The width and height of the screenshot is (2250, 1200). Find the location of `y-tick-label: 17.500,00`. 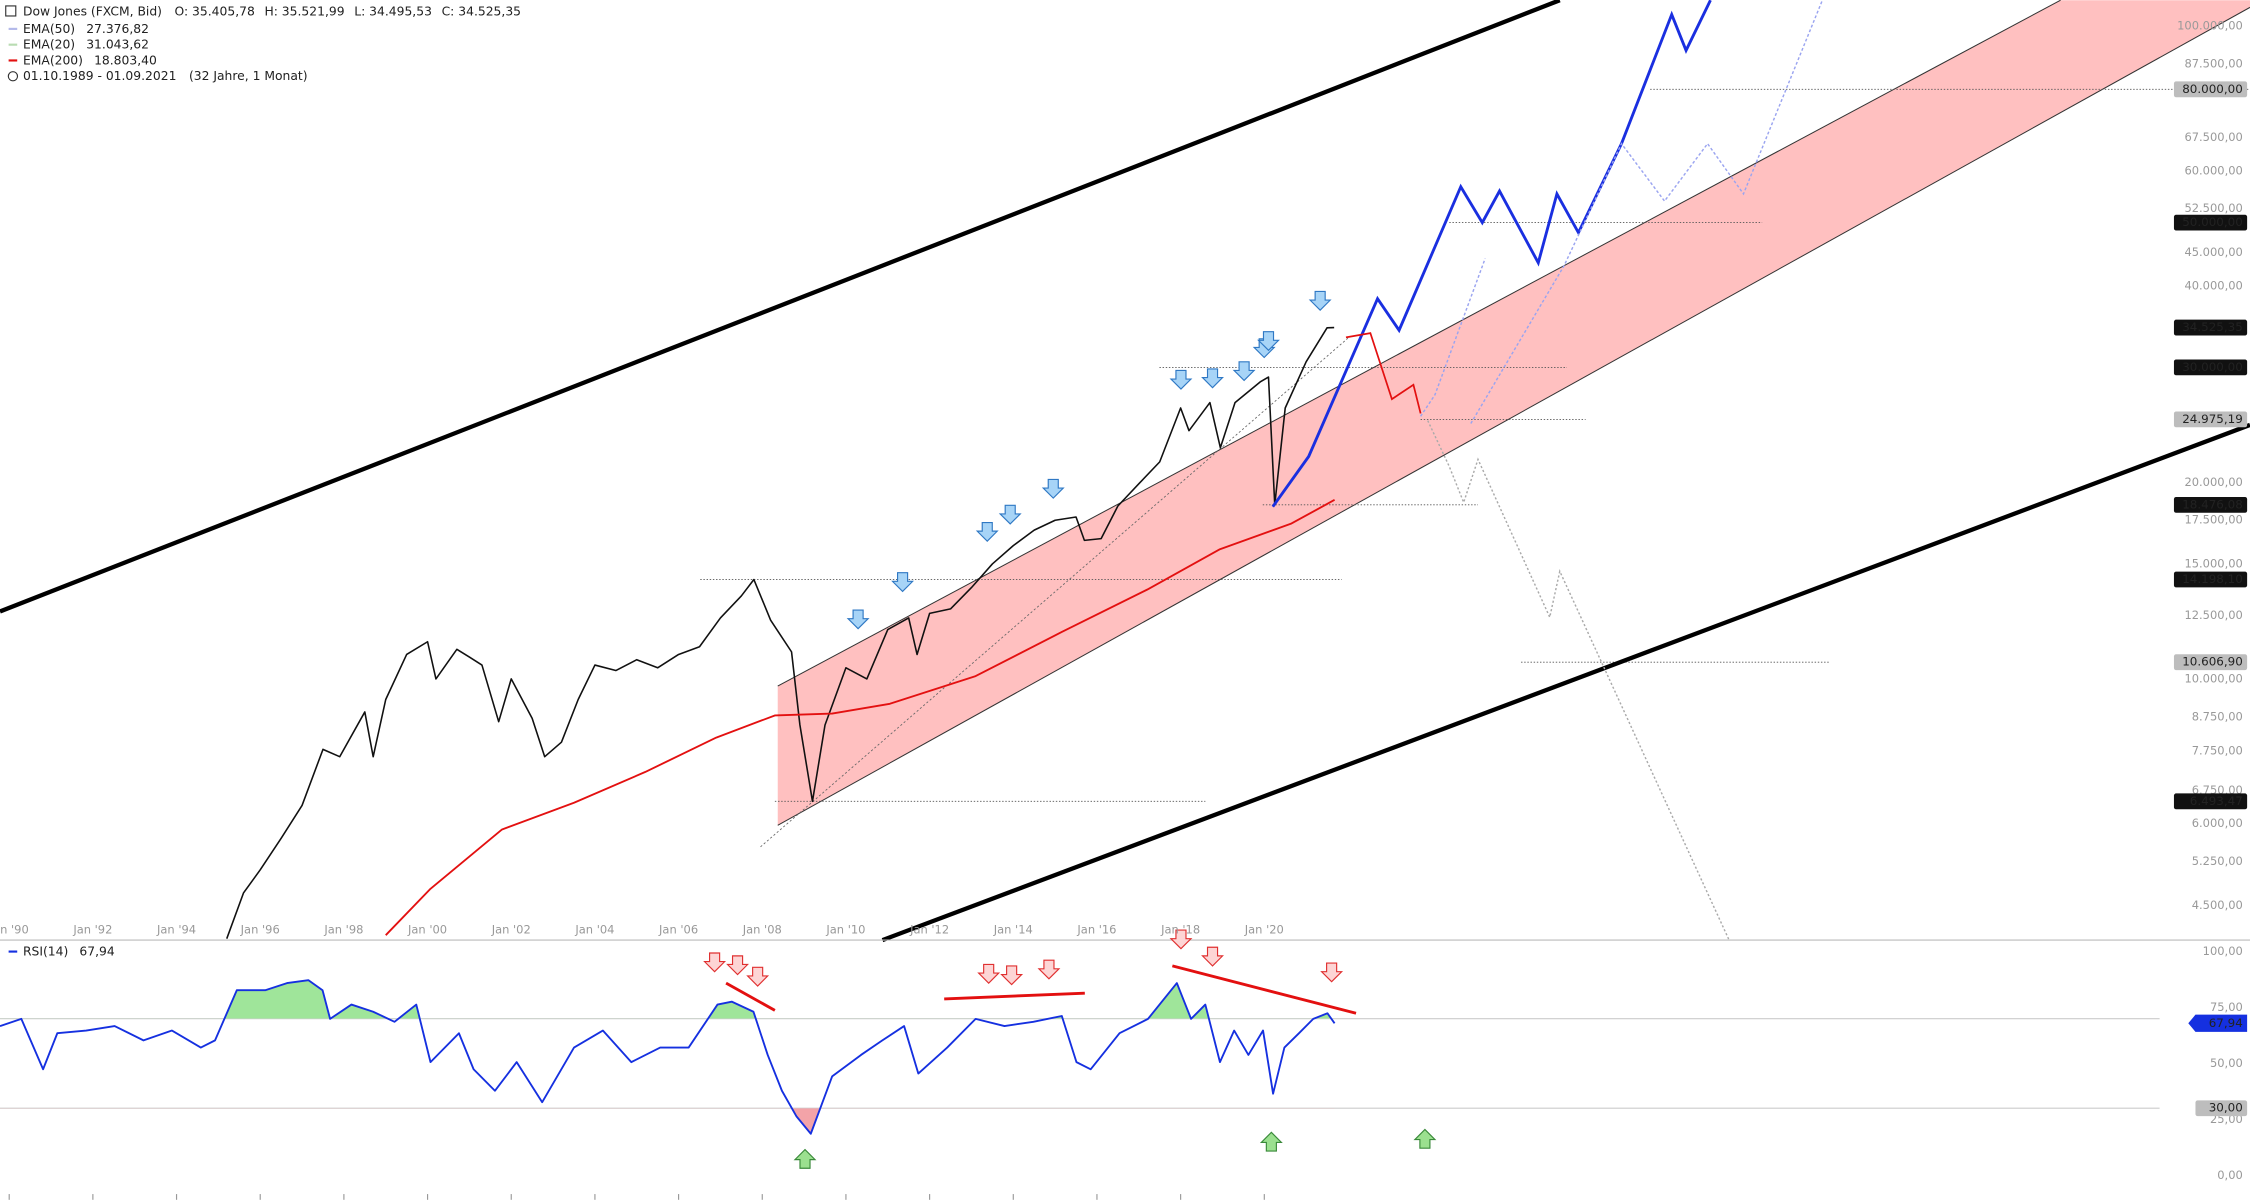

y-tick-label: 17.500,00 is located at coordinates (2213, 520).